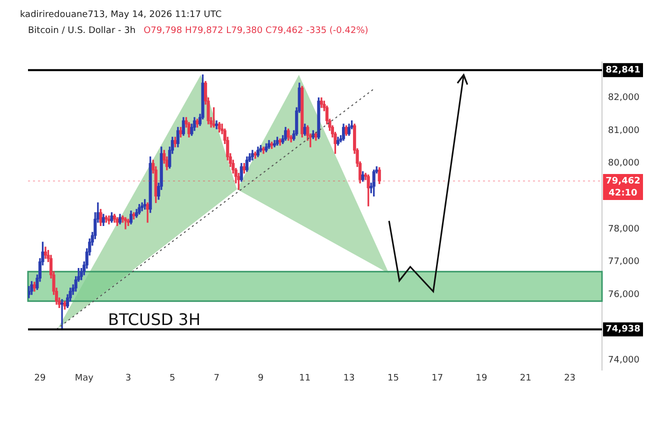 The width and height of the screenshot is (660, 446). What do you see at coordinates (570, 379) in the screenshot?
I see `x-tick-label: 23` at bounding box center [570, 379].